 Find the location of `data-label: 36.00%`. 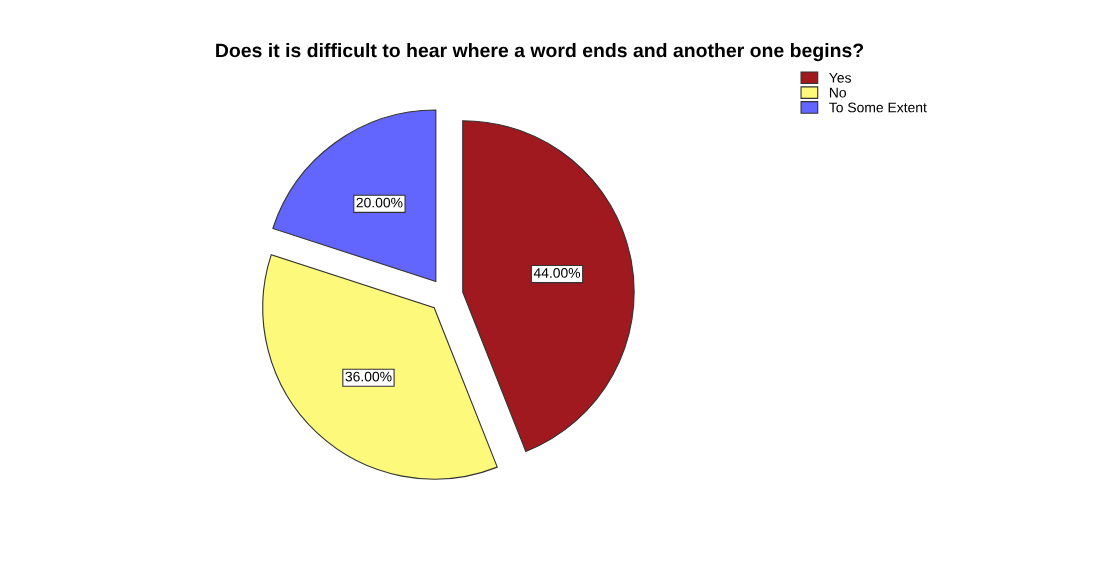

data-label: 36.00% is located at coordinates (368, 376).